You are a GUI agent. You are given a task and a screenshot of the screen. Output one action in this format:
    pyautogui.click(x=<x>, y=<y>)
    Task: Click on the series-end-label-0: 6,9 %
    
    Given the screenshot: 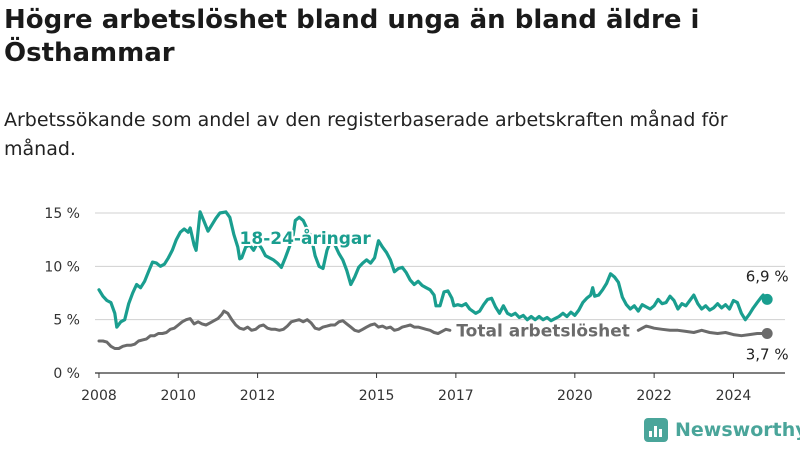 What is the action you would take?
    pyautogui.click(x=767, y=276)
    